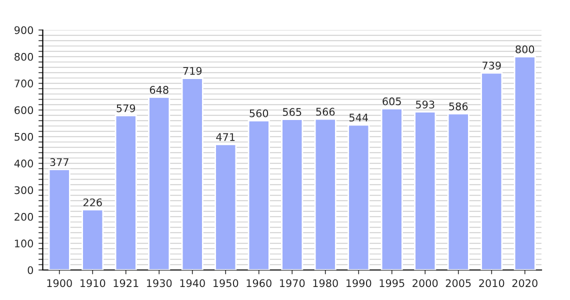 The image size is (570, 300). Describe the element at coordinates (226, 283) in the screenshot. I see `x-tick-label: 1950` at that location.